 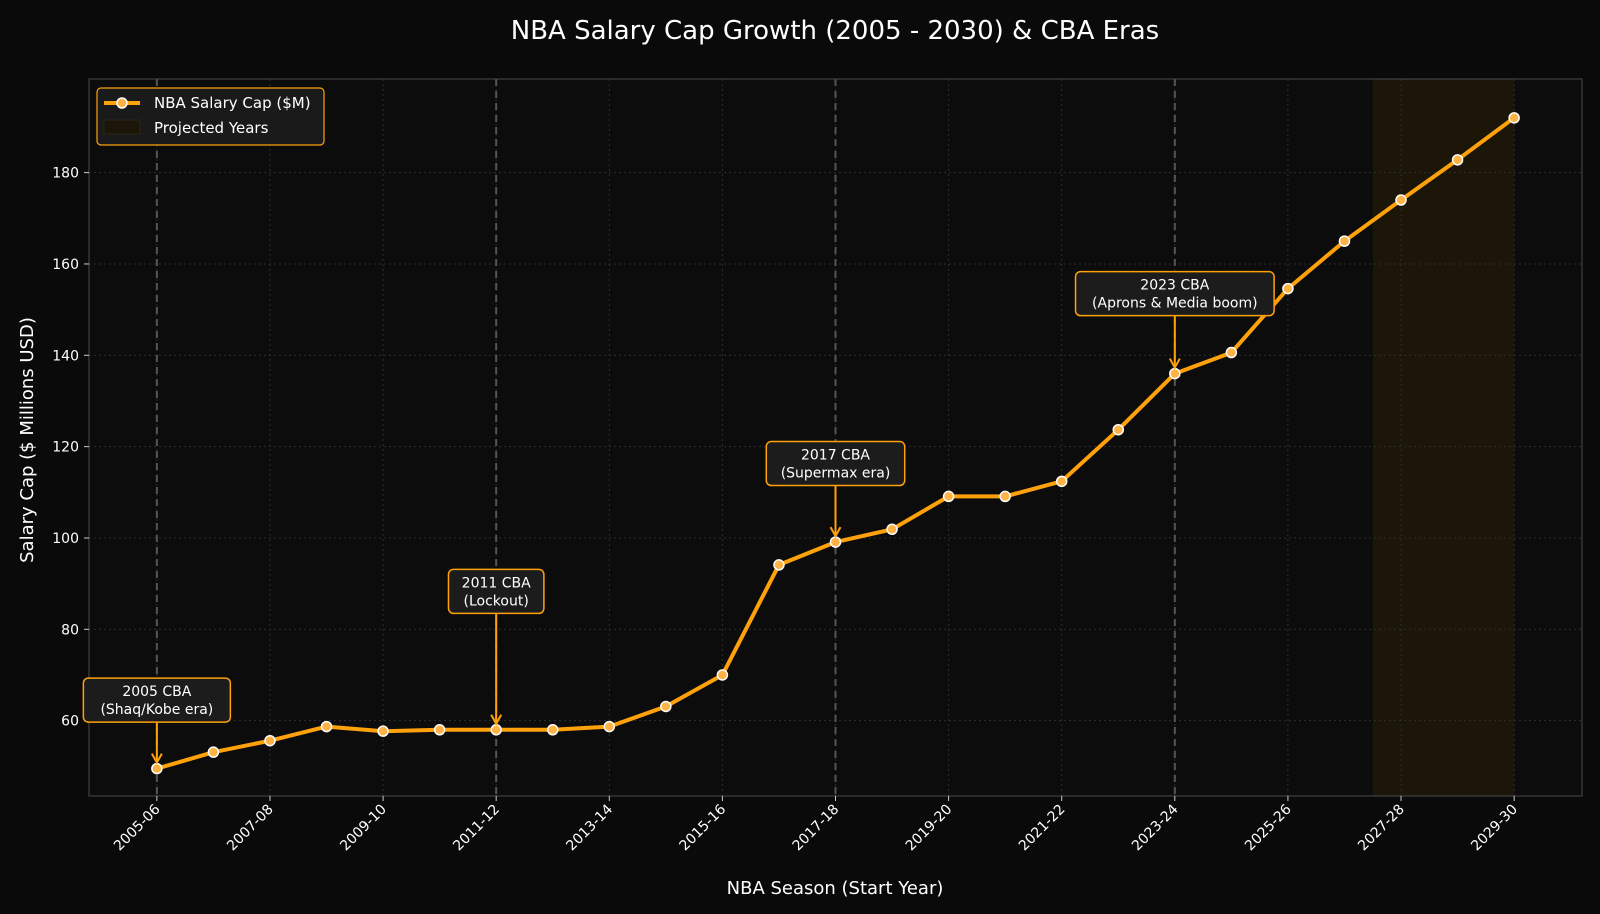 I want to click on legend-box, so click(x=210, y=116).